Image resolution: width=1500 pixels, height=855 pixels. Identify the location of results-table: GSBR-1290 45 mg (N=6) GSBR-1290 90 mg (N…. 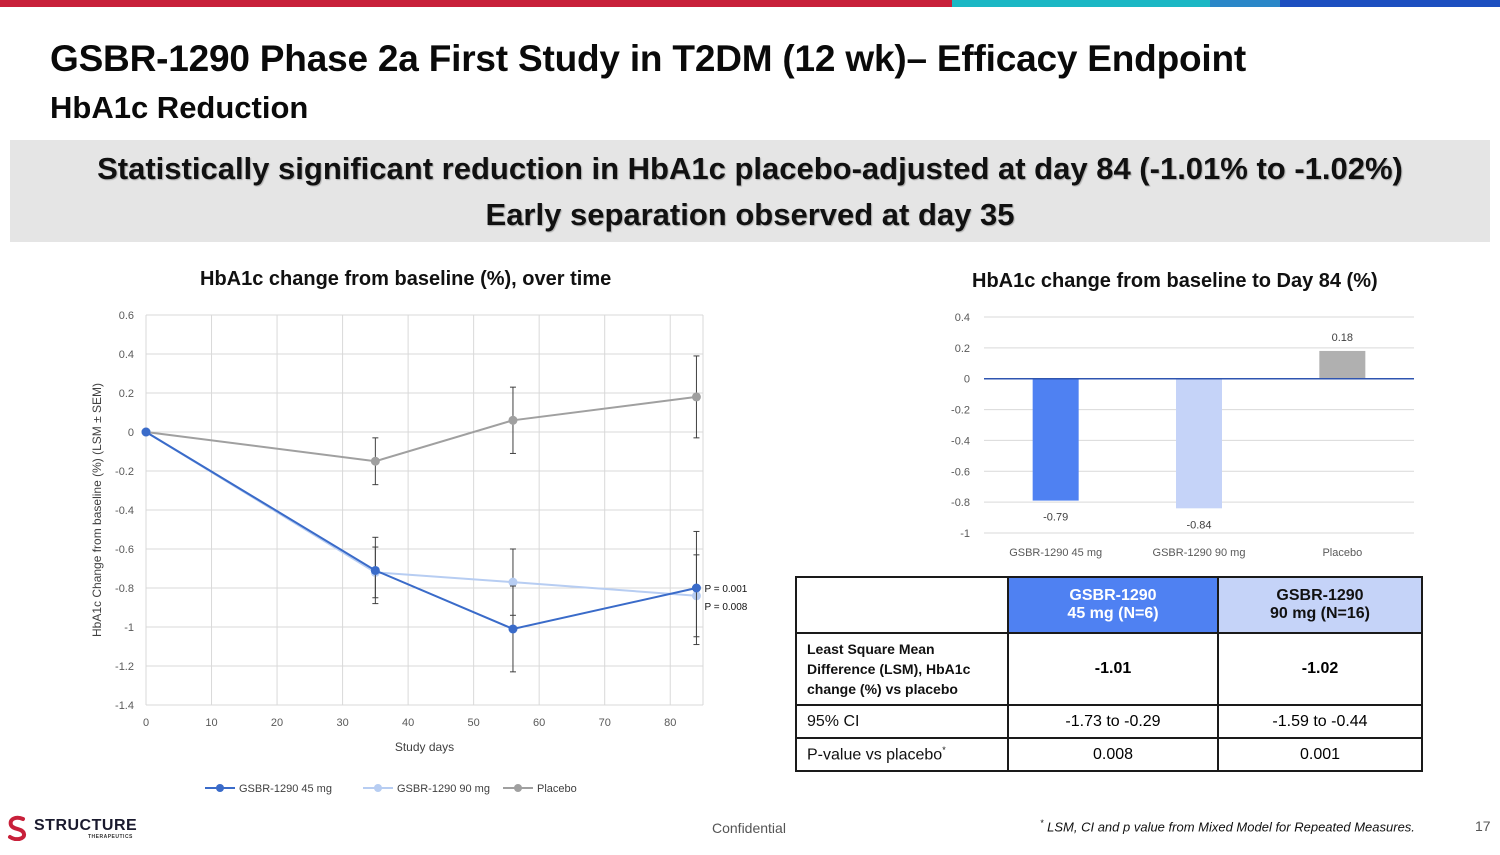
(1109, 674).